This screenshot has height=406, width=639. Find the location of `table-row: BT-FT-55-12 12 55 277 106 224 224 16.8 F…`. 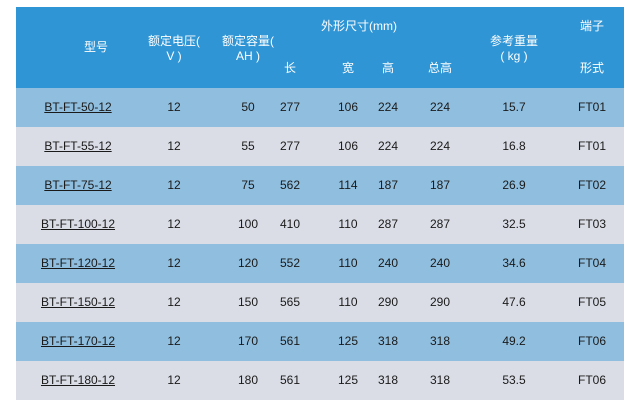

table-row: BT-FT-55-12 12 55 277 106 224 224 16.8 F… is located at coordinates (320, 146).